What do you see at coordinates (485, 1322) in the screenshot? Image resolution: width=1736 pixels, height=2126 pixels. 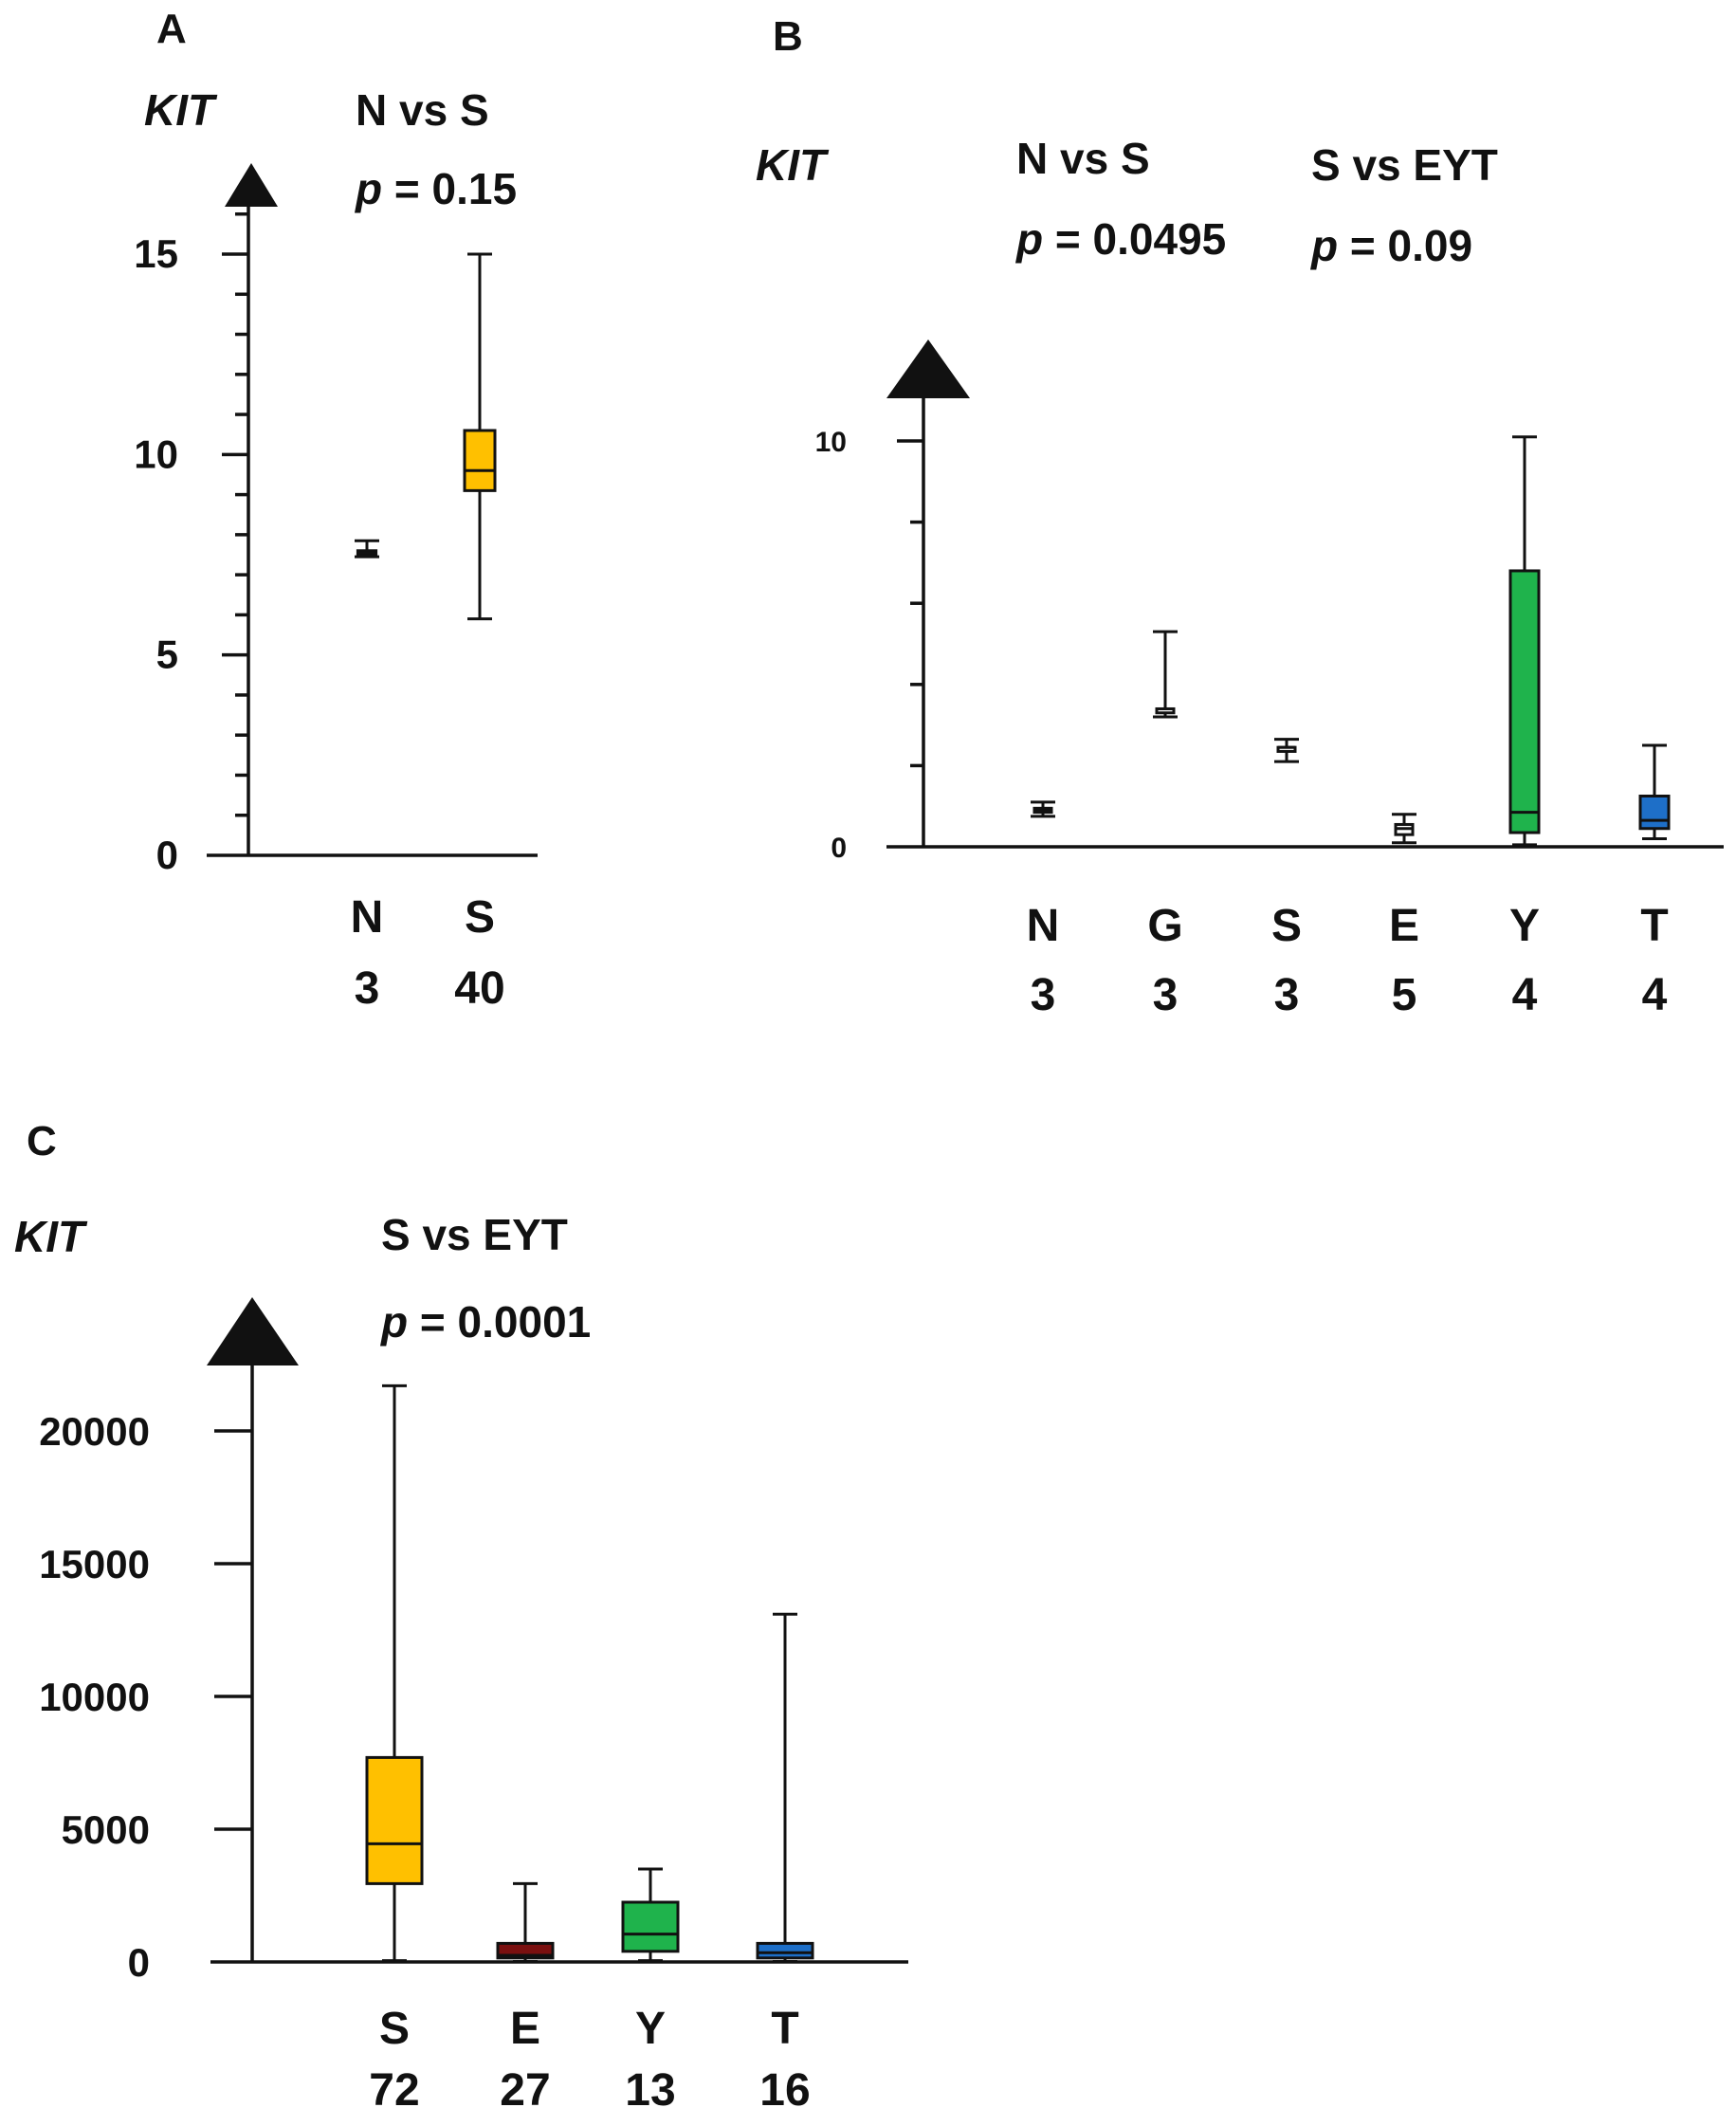 I see `panel-c-p-value-1: p = 0.0001` at bounding box center [485, 1322].